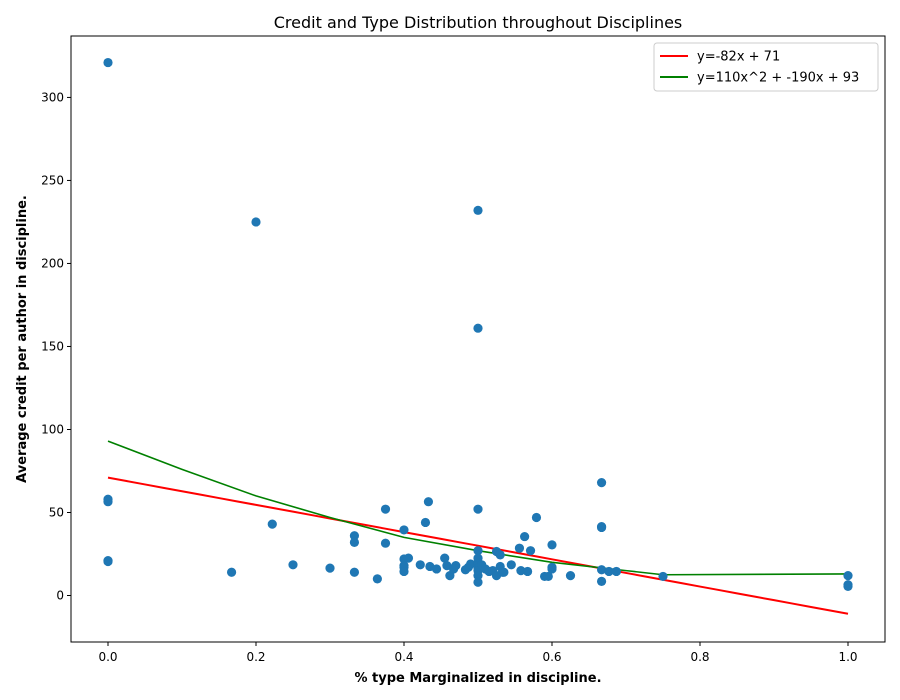  Describe the element at coordinates (52, 180) in the screenshot. I see `y-tick-label: 250` at that location.